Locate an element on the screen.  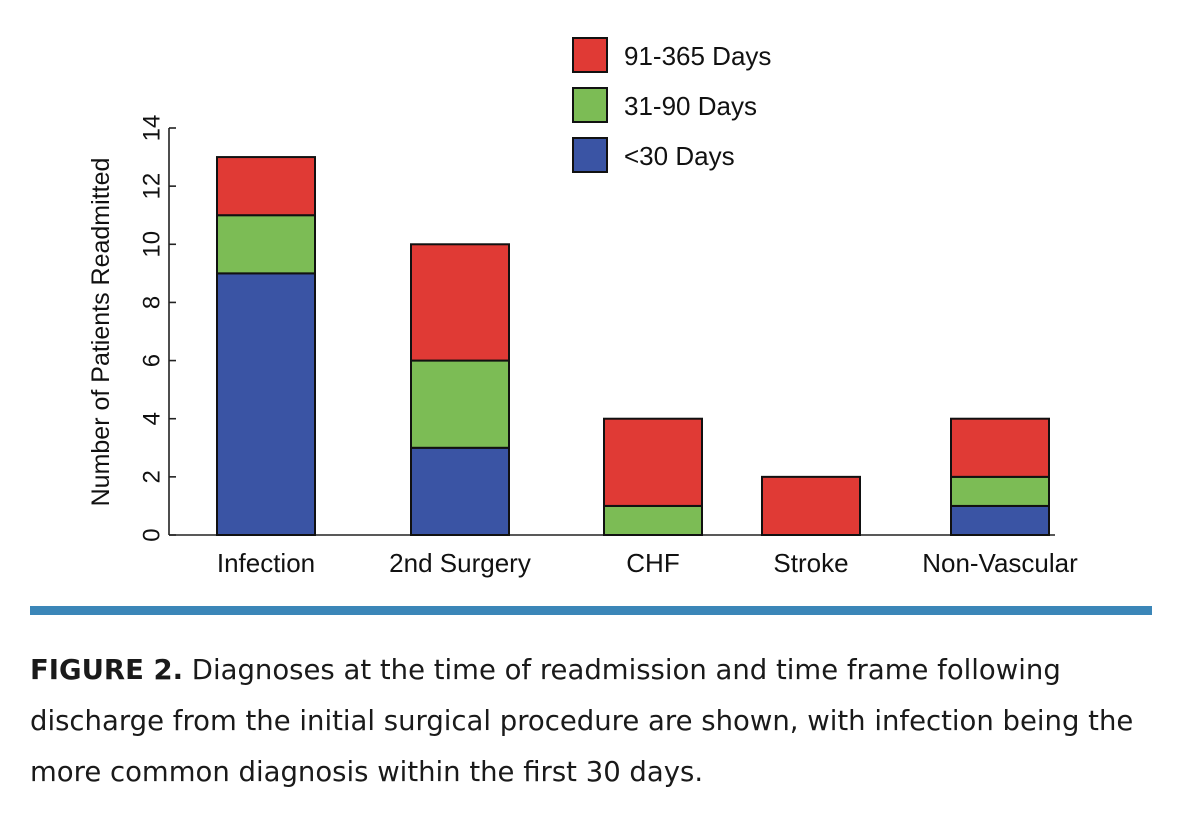
x-tick-label: CHF is located at coordinates (652, 563).